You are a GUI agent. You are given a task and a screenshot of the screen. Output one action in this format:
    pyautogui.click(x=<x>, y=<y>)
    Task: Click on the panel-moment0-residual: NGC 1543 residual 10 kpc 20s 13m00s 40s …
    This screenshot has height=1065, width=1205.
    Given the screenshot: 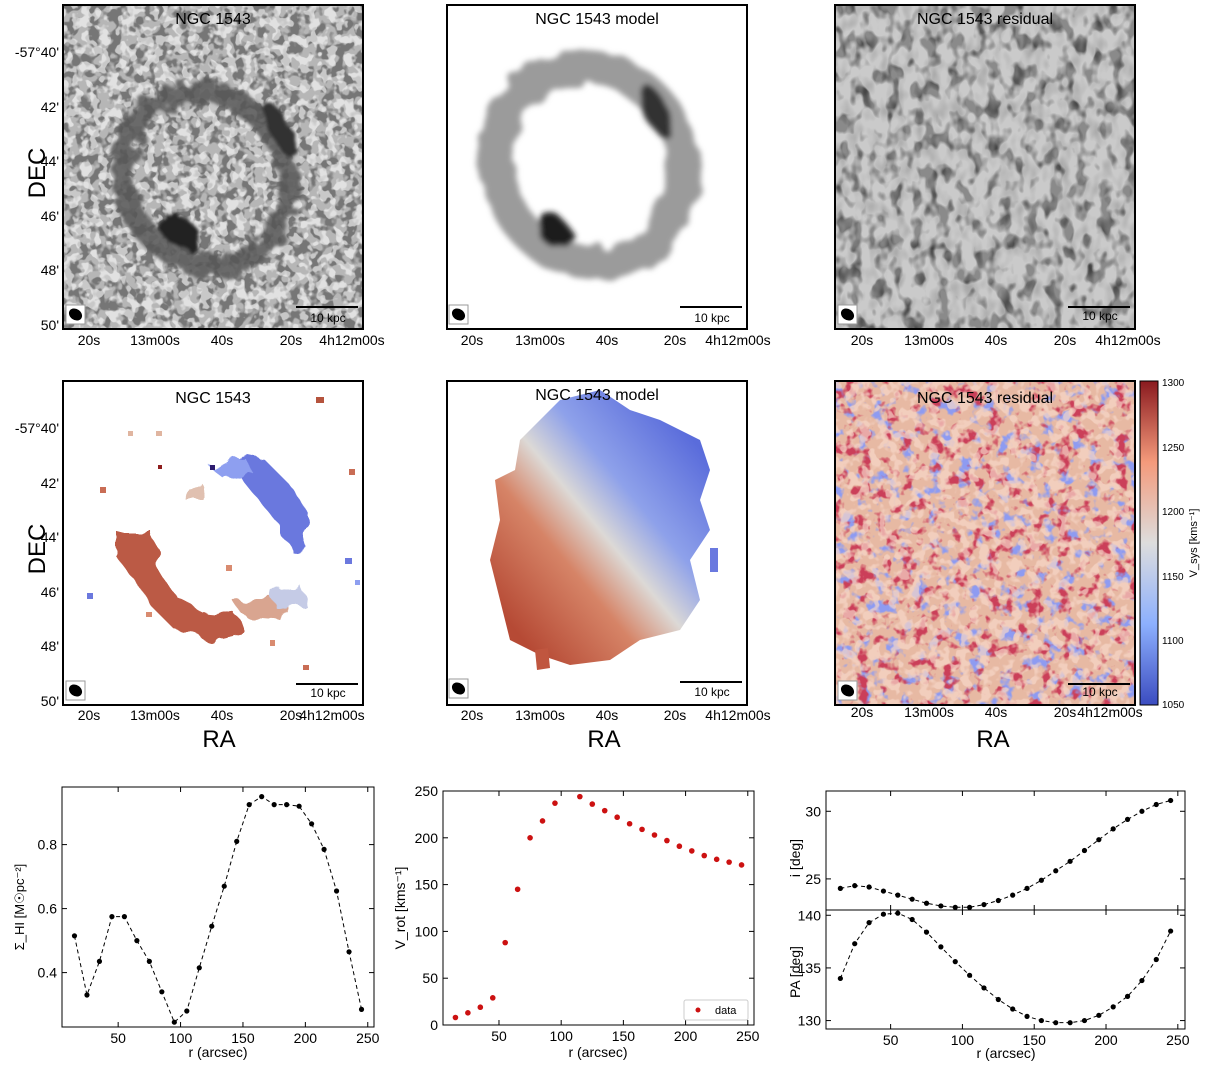 What is the action you would take?
    pyautogui.click(x=997, y=176)
    